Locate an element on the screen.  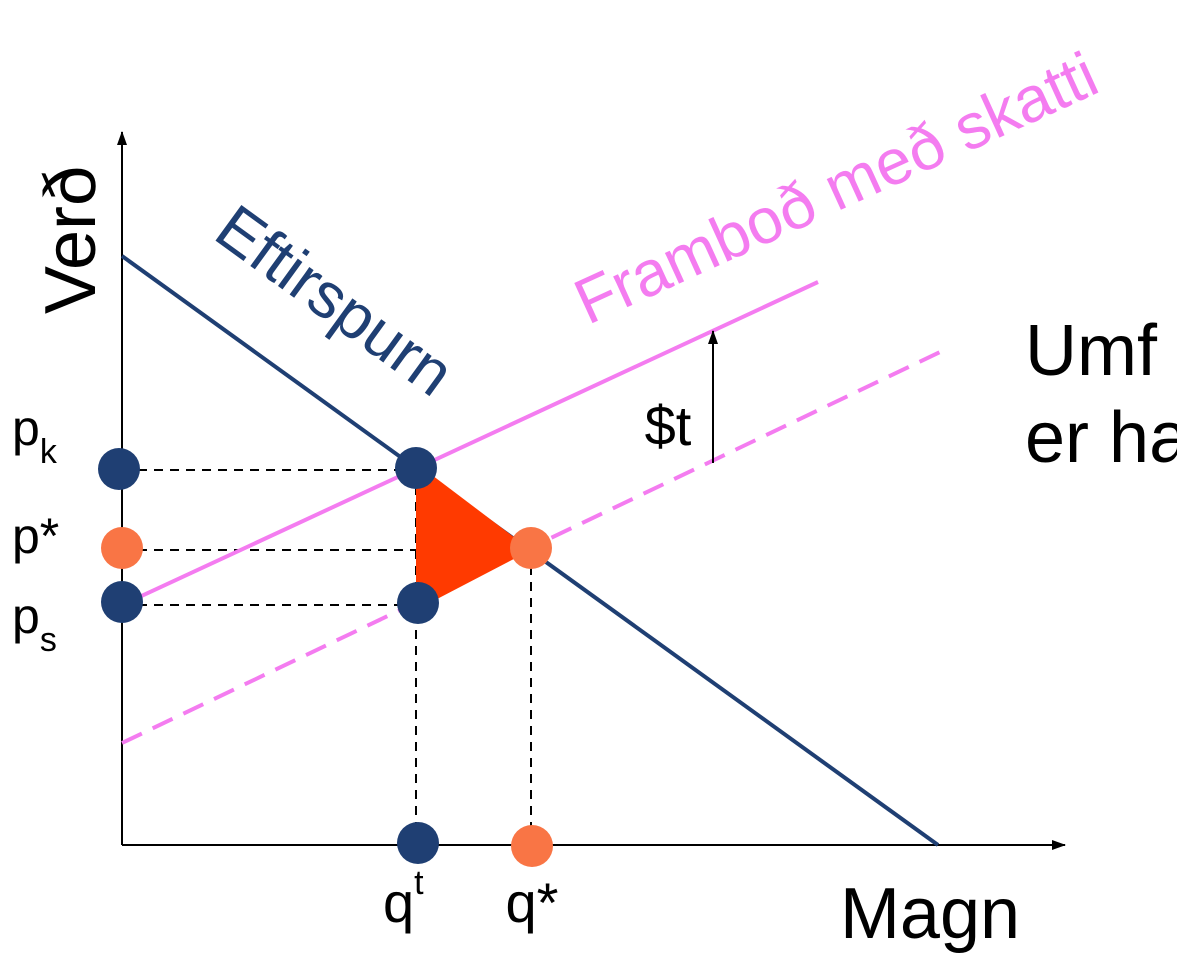
ps-label: ps is located at coordinates (34, 623).